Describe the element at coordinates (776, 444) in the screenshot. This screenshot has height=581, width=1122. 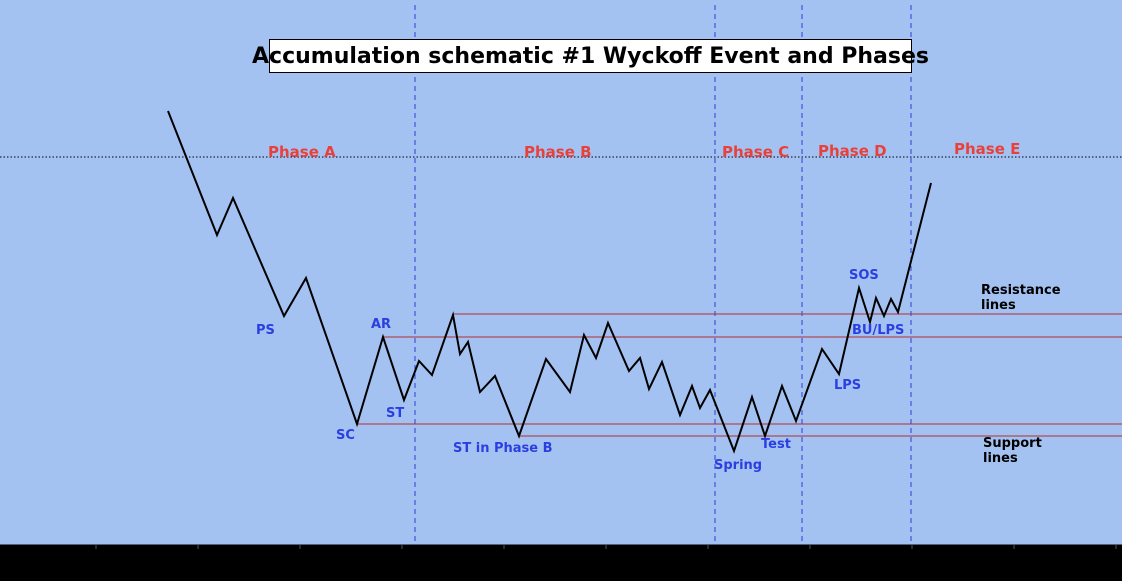
I see `event-test-label: Test` at that location.